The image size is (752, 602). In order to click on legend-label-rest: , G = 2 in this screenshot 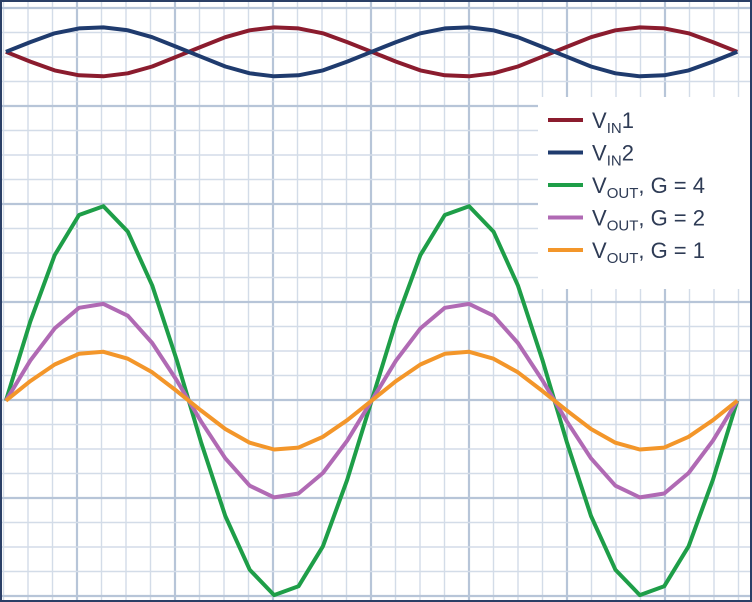, I will do `click(671, 218)`.